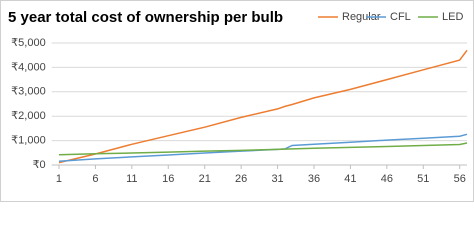 The image size is (474, 240). Describe the element at coordinates (361, 17) in the screenshot. I see `legend-label: Regular` at that location.